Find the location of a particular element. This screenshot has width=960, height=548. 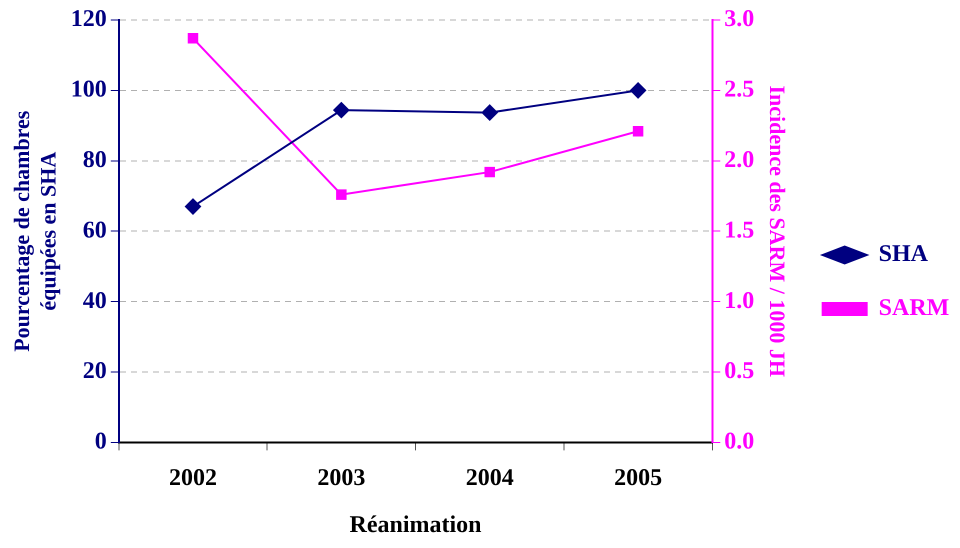

y-tick-label: 20 is located at coordinates (94, 371).